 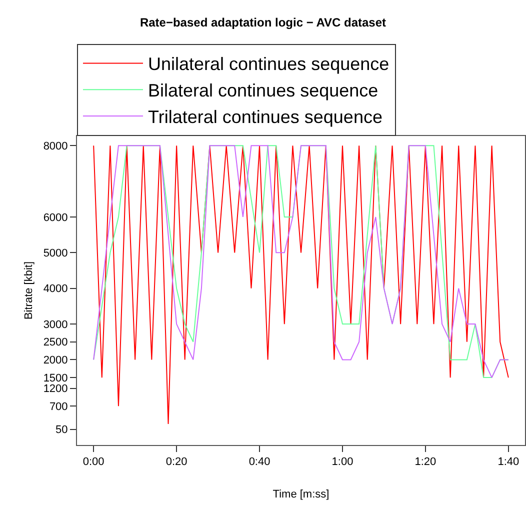 I want to click on x-tick-label: 1:00, so click(x=343, y=462).